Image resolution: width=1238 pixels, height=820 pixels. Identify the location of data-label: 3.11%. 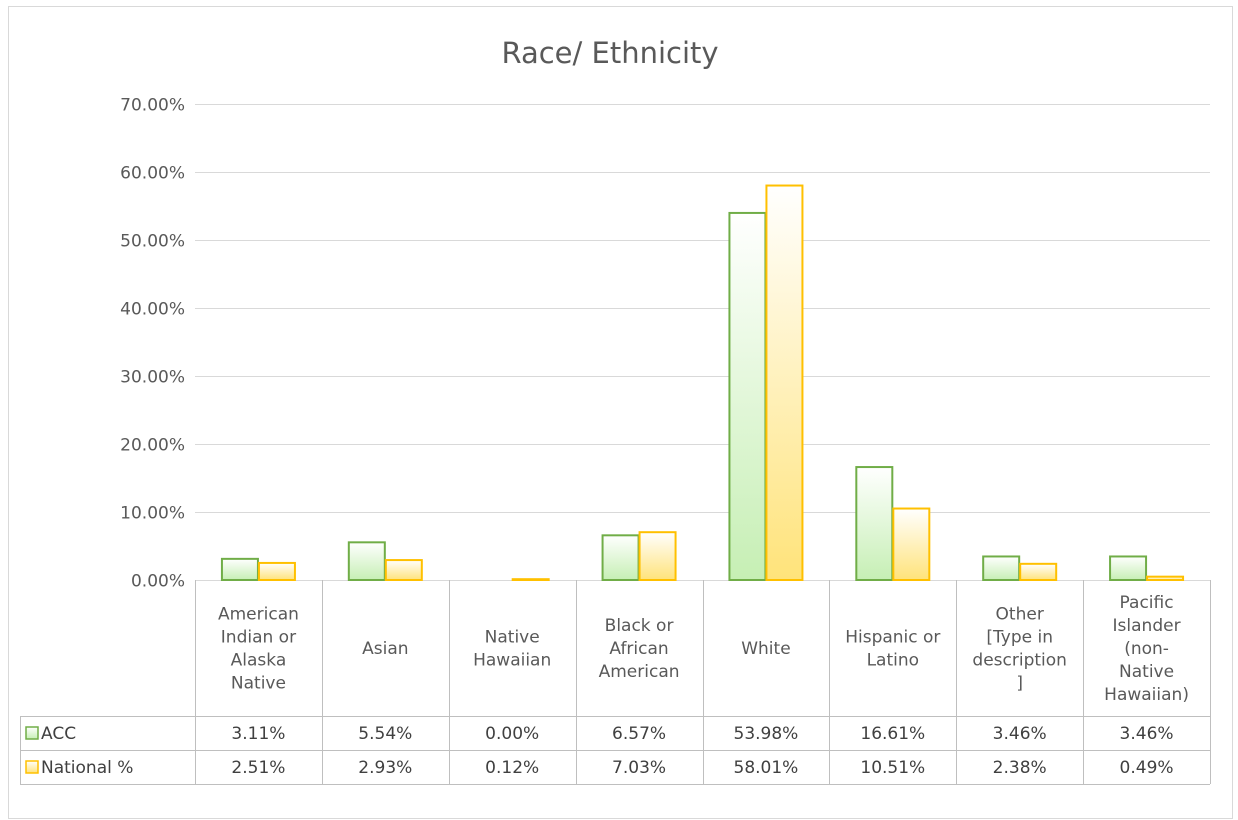
(258, 734).